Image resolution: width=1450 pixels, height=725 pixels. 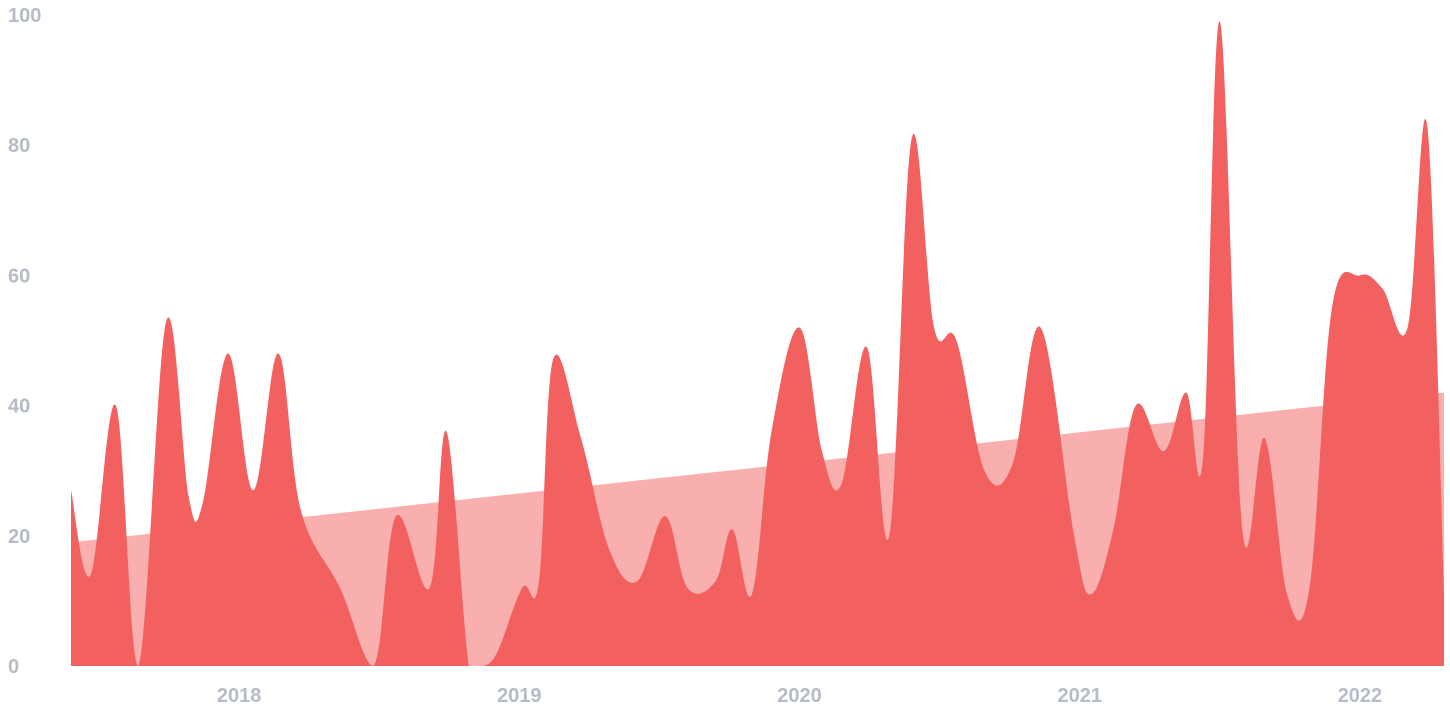 I want to click on y-tick-label: 60, so click(x=19, y=276).